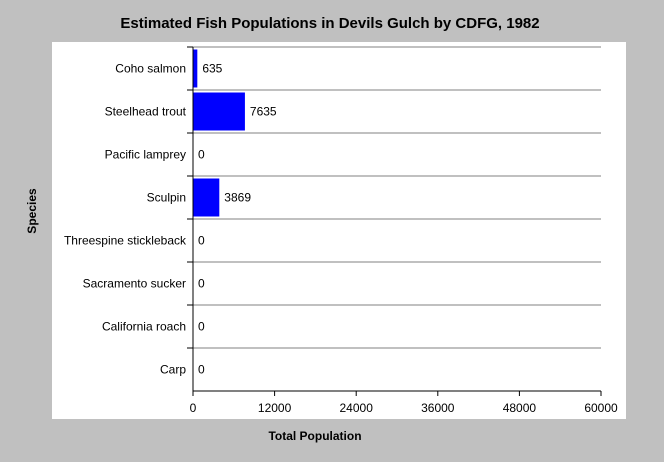 This screenshot has height=462, width=664. What do you see at coordinates (193, 408) in the screenshot?
I see `x-tick-label: 0` at bounding box center [193, 408].